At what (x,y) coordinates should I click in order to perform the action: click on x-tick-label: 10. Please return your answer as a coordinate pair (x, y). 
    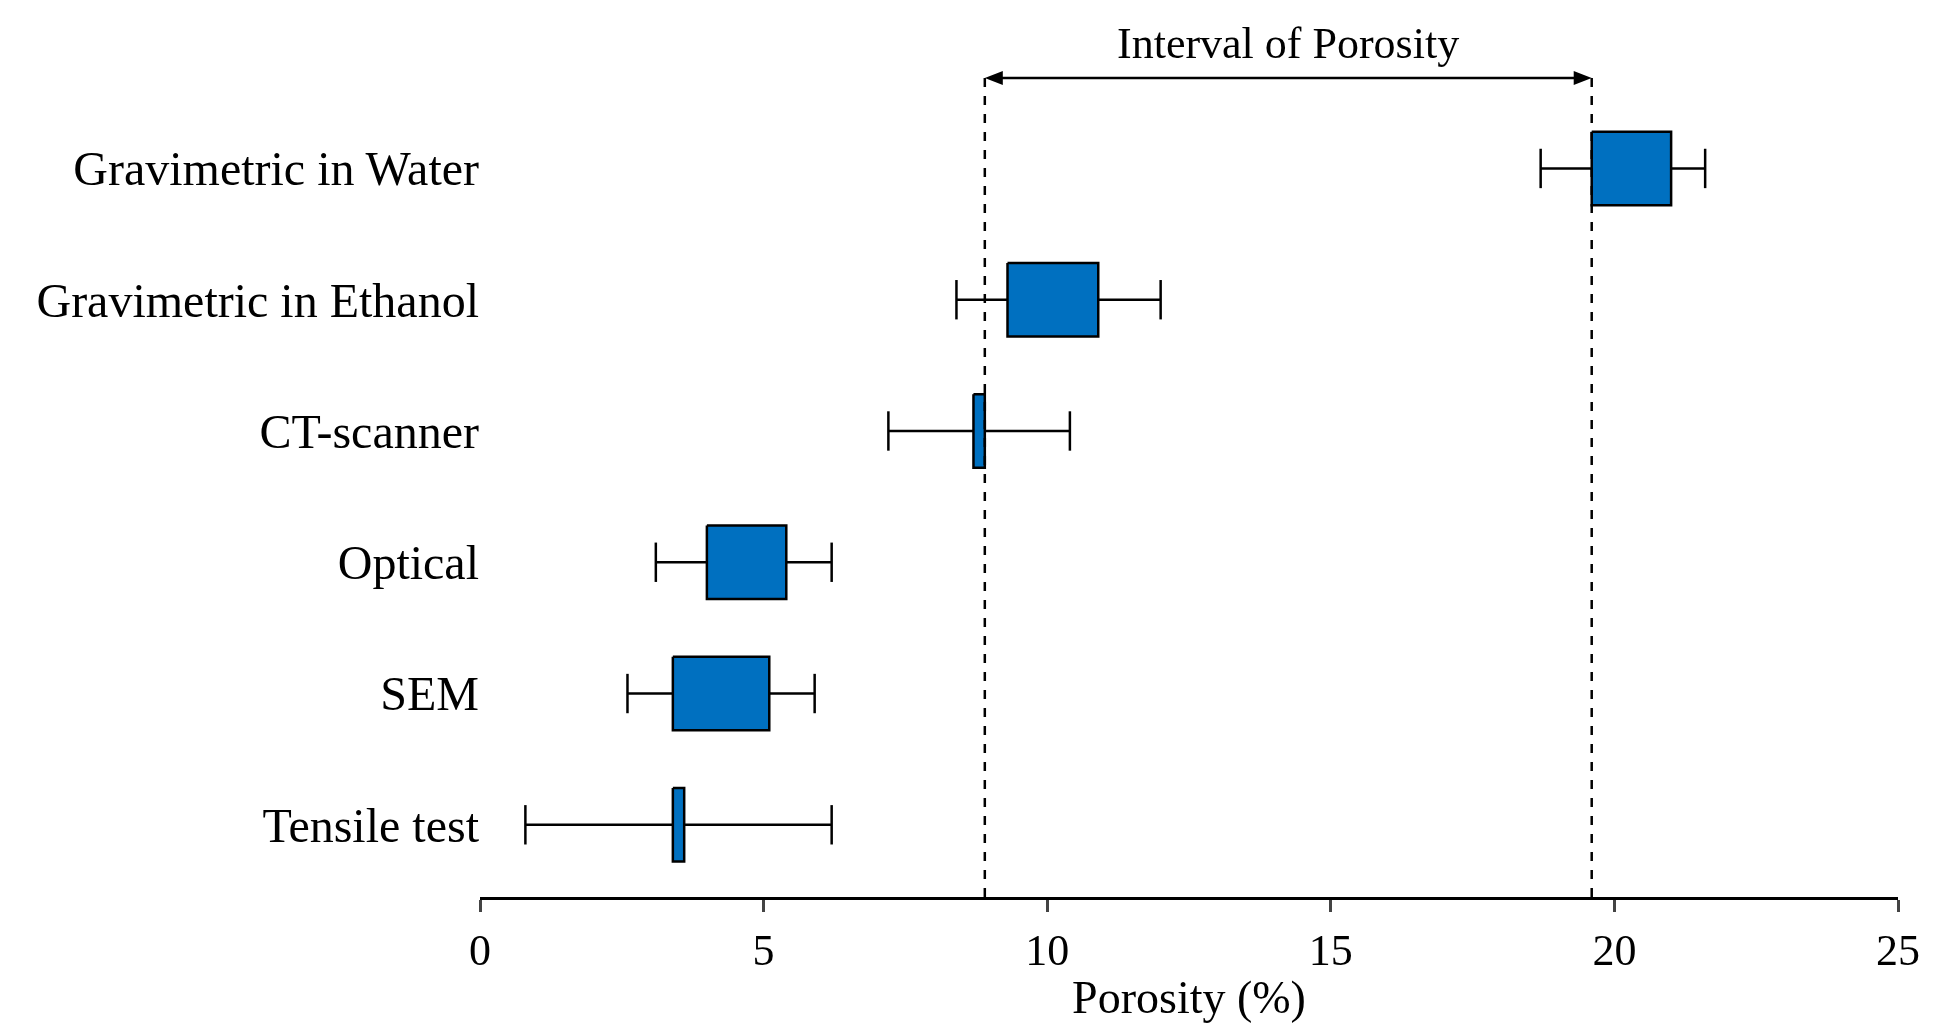
    Looking at the image, I should click on (1047, 950).